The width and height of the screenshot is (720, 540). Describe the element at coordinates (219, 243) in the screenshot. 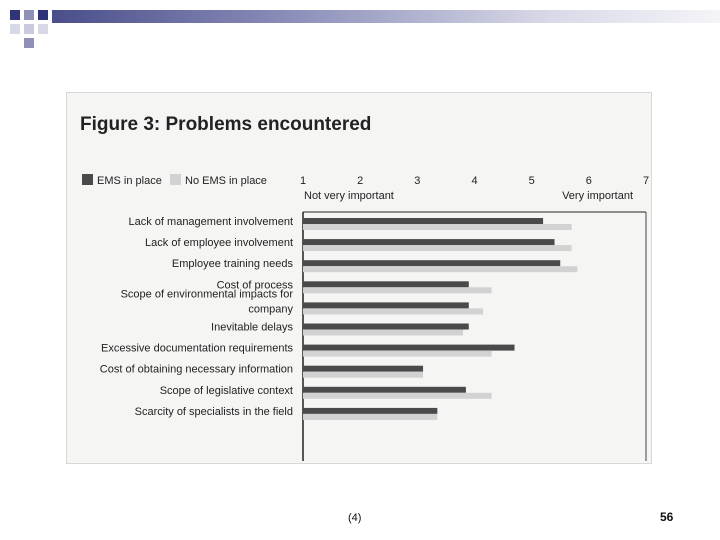

I see `category-label: Lack of employee involvement` at that location.